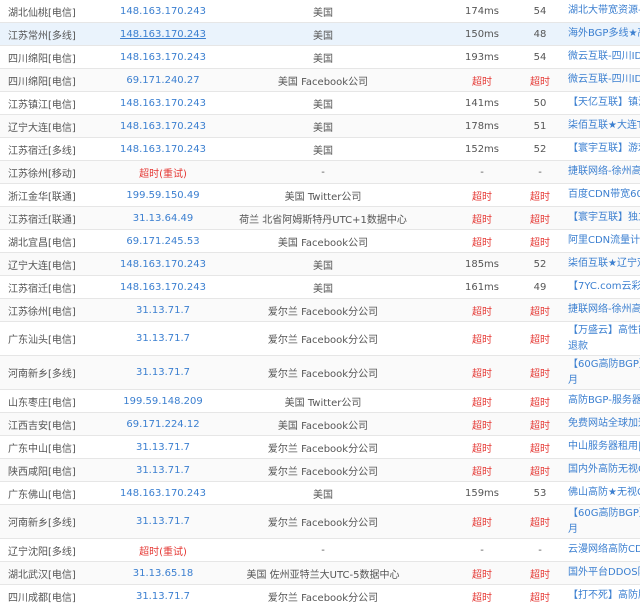 Image resolution: width=640 pixels, height=607 pixels. I want to click on ip-address: 69.171.245.53, so click(163, 241).